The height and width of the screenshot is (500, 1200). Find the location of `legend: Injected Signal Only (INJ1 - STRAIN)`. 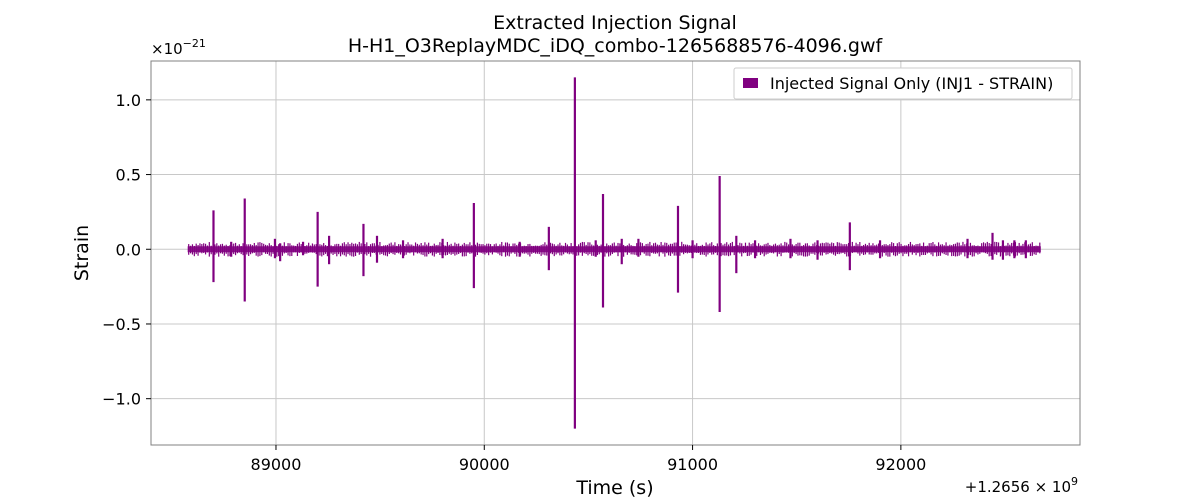

legend: Injected Signal Only (INJ1 - STRAIN) is located at coordinates (903, 83).